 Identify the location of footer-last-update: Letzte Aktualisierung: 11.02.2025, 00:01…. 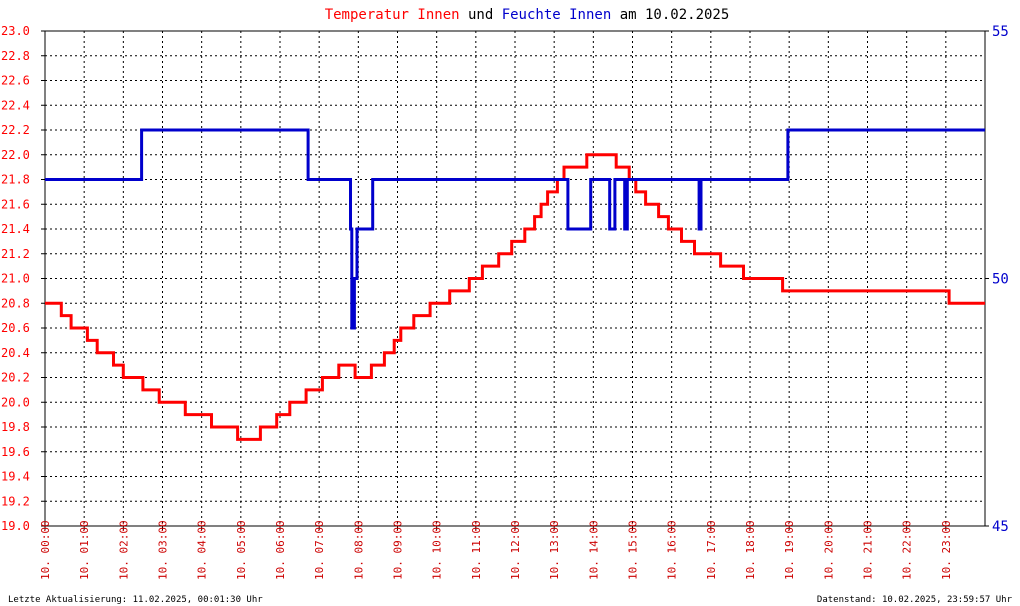
(135, 600).